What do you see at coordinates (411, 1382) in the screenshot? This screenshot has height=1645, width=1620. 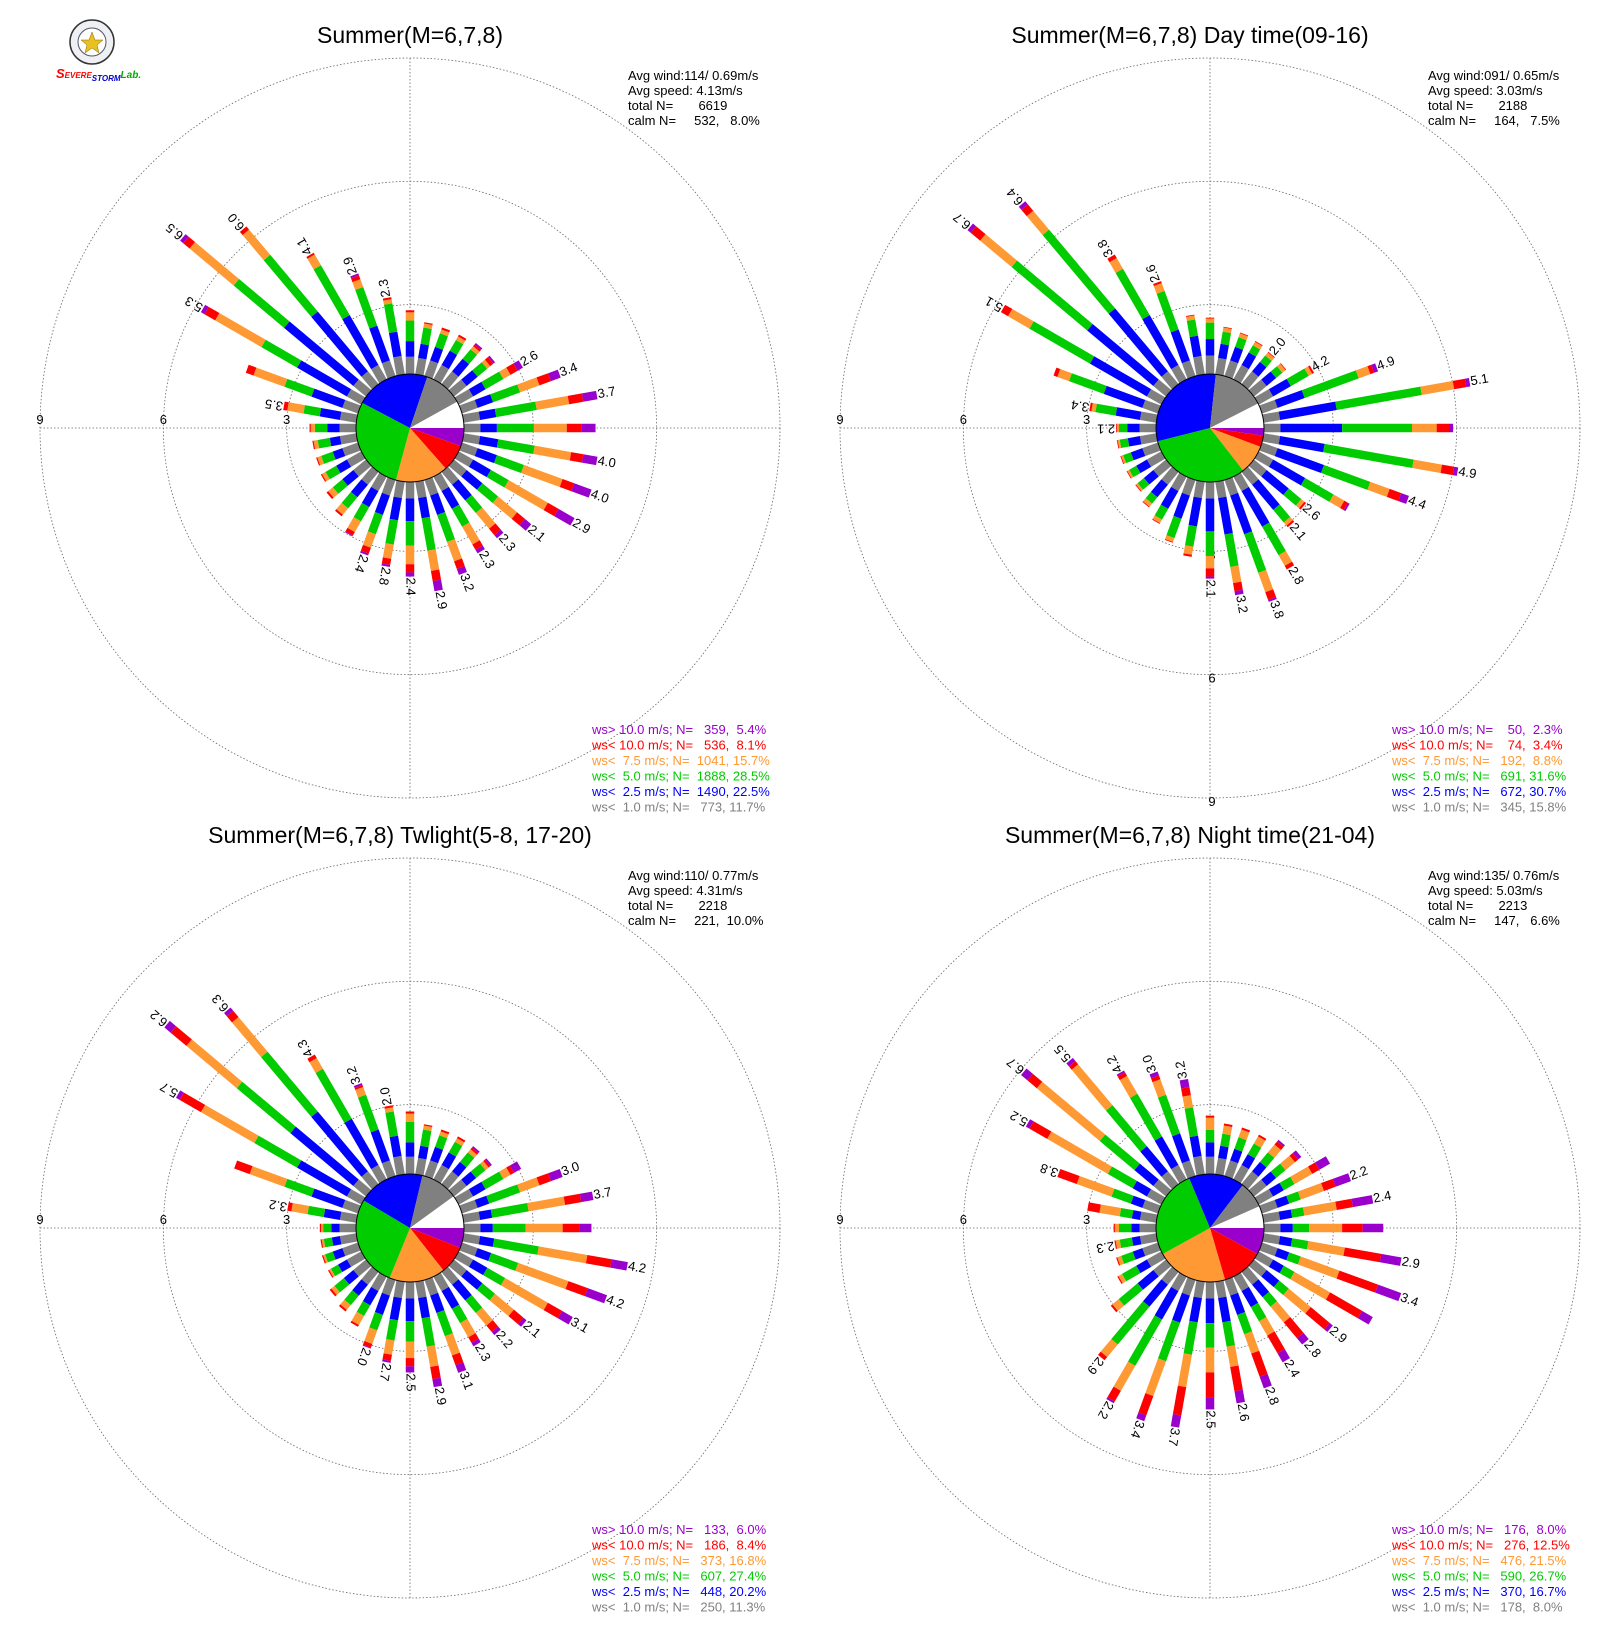 I see `bar-value-label: 2.5` at bounding box center [411, 1382].